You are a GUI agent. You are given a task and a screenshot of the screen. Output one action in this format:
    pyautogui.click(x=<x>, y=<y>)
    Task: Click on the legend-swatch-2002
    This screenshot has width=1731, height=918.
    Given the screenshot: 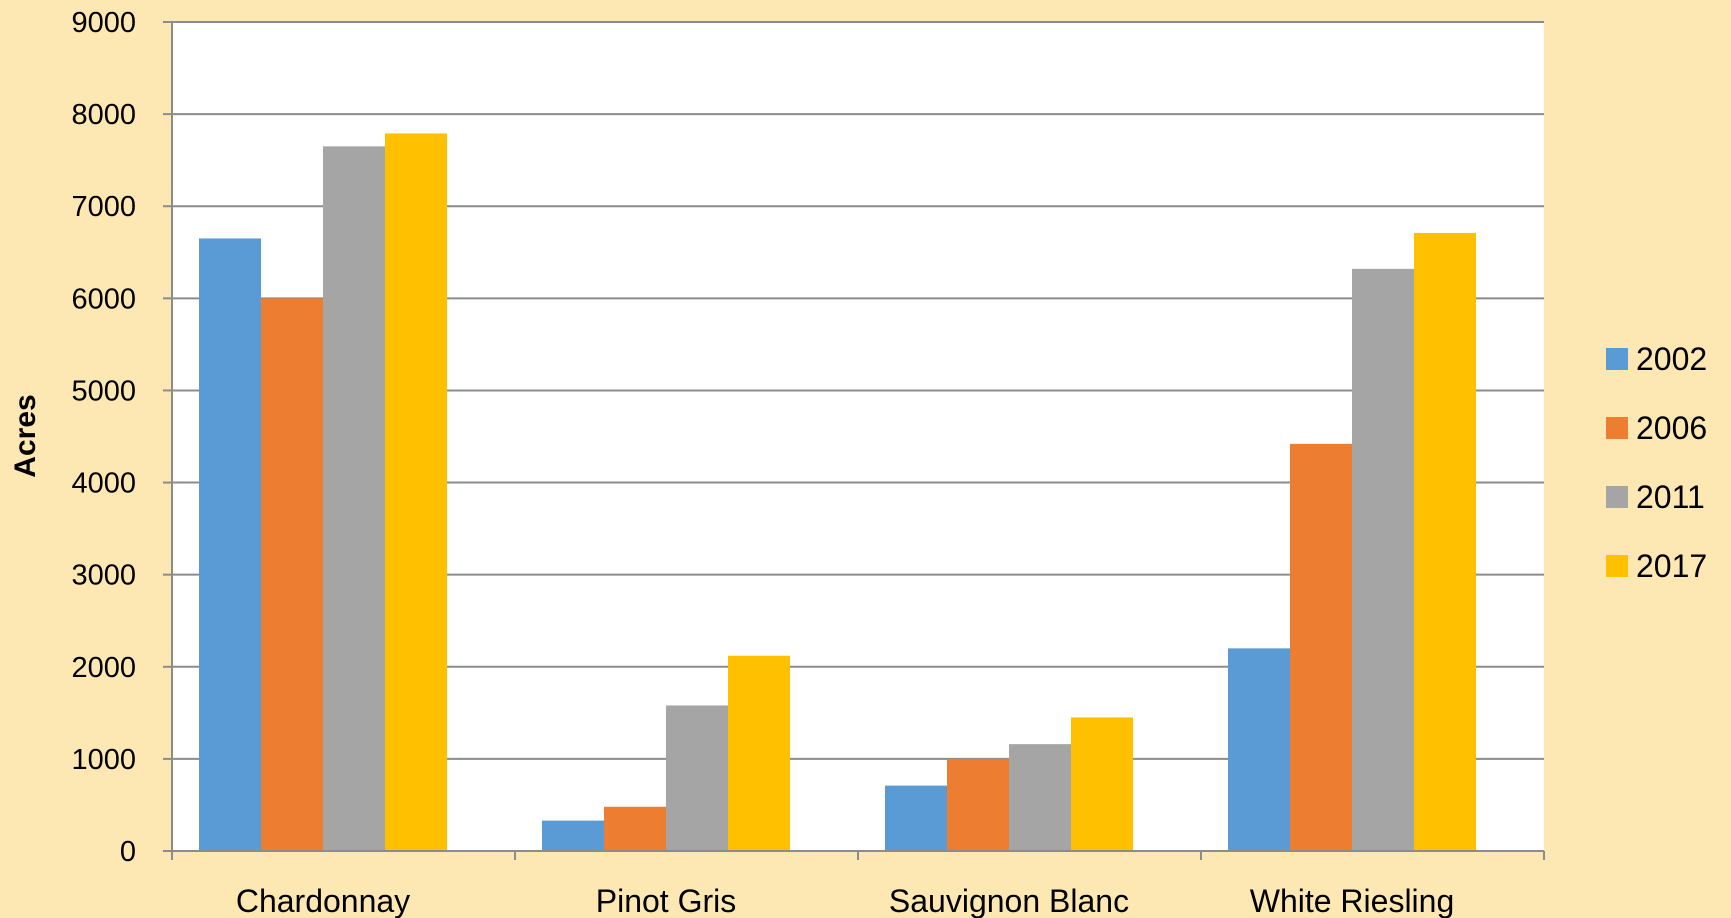 What is the action you would take?
    pyautogui.click(x=1617, y=359)
    